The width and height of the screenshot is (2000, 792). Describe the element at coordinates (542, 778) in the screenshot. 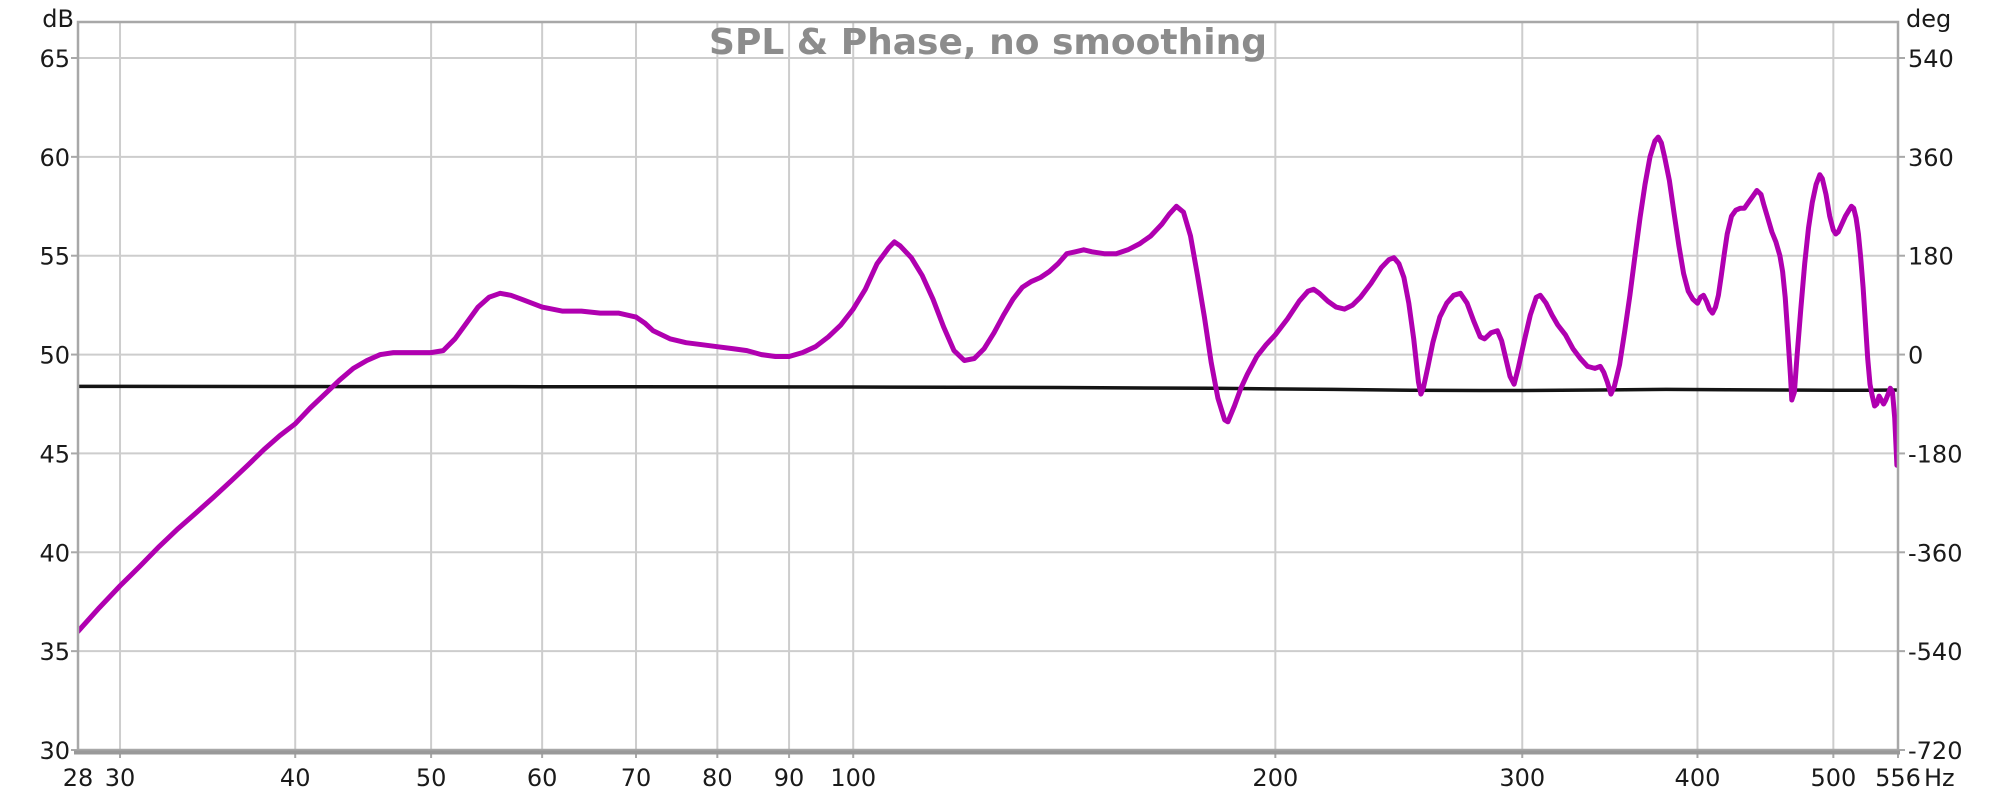

I see `x-tick-label: 60` at that location.